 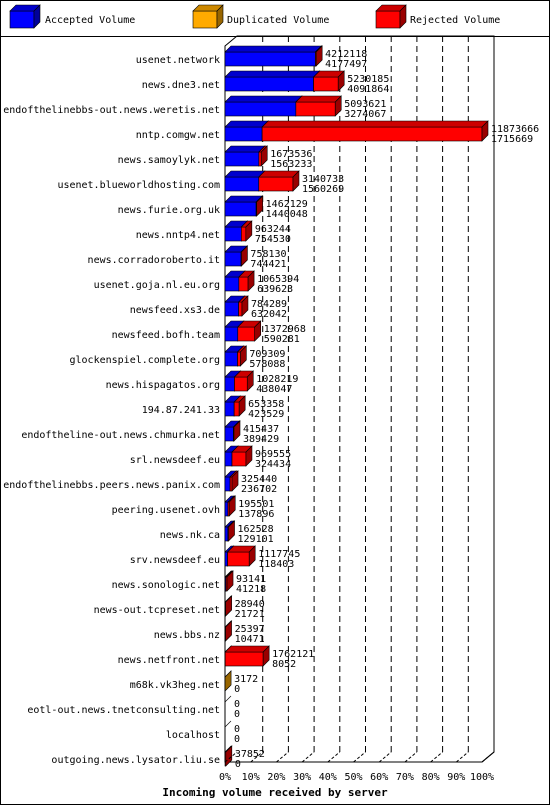 I want to click on value-accepted: 1715669, so click(x=512, y=139).